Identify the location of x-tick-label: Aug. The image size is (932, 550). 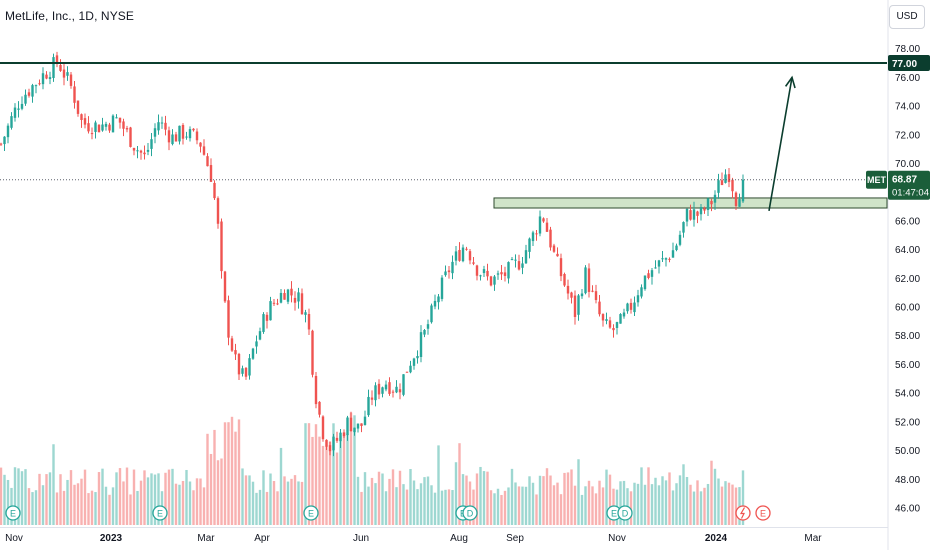
(459, 538).